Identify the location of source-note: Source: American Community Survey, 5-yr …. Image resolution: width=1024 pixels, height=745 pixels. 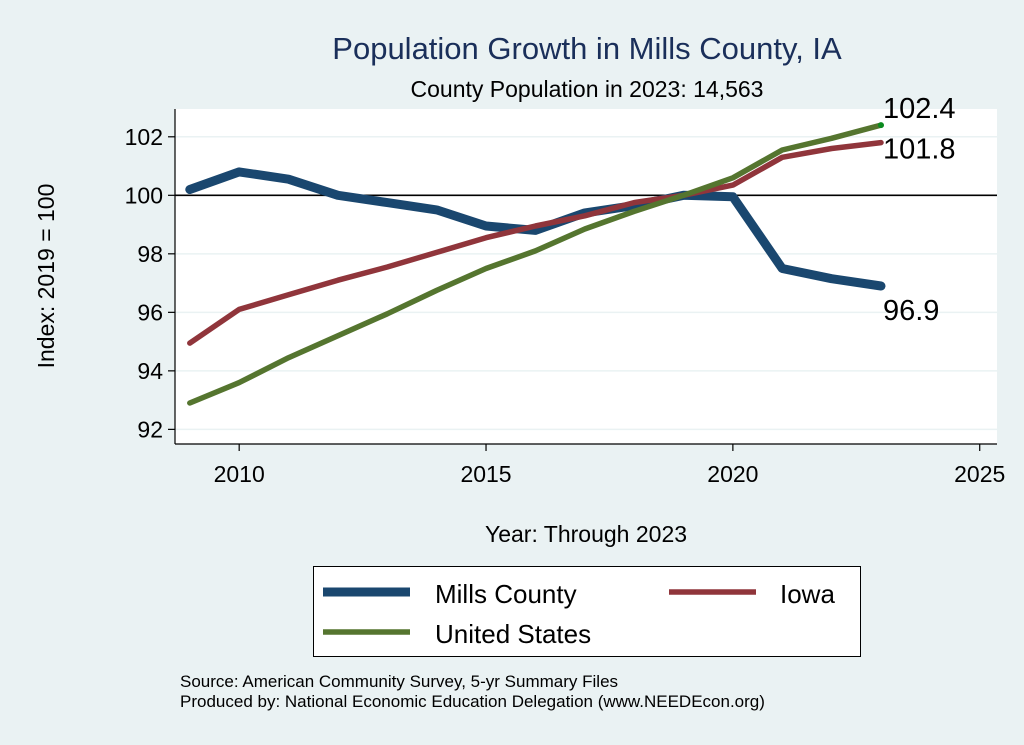
(399, 681).